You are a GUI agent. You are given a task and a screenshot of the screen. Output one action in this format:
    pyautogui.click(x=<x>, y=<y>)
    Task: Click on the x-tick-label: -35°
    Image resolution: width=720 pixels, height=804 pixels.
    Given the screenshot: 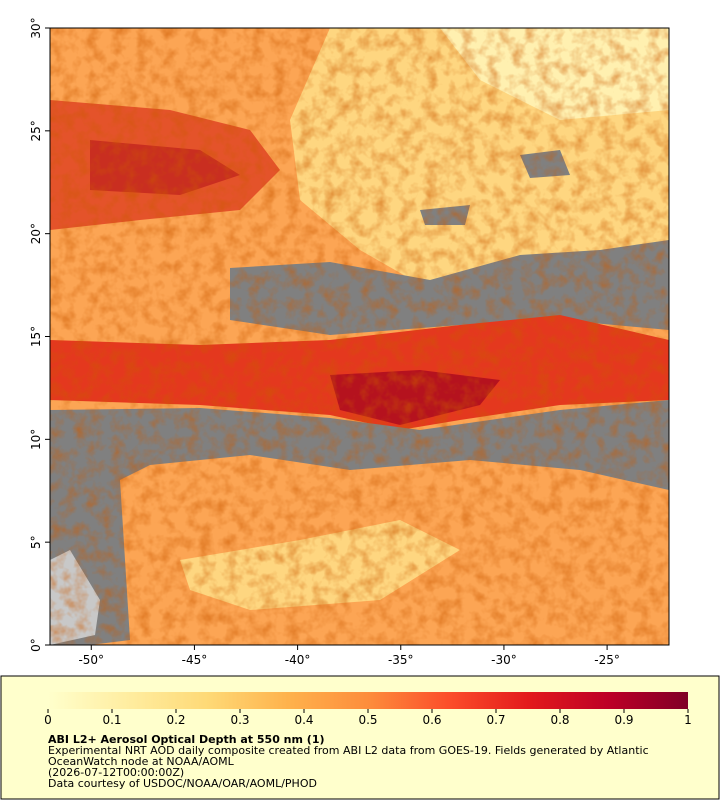 What is the action you would take?
    pyautogui.click(x=401, y=660)
    